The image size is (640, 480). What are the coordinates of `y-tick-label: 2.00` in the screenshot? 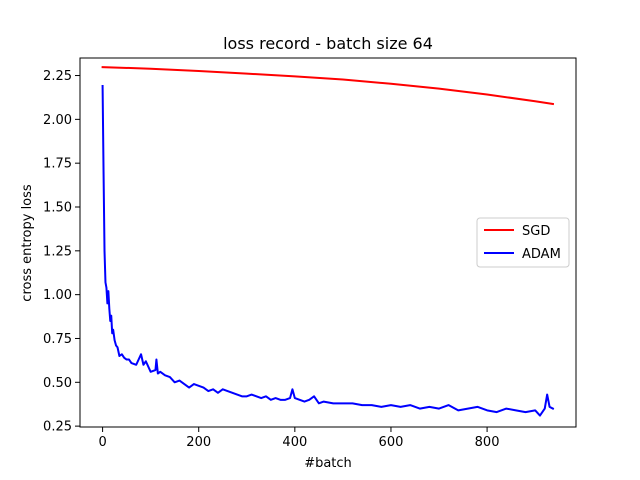 It's located at (57, 120).